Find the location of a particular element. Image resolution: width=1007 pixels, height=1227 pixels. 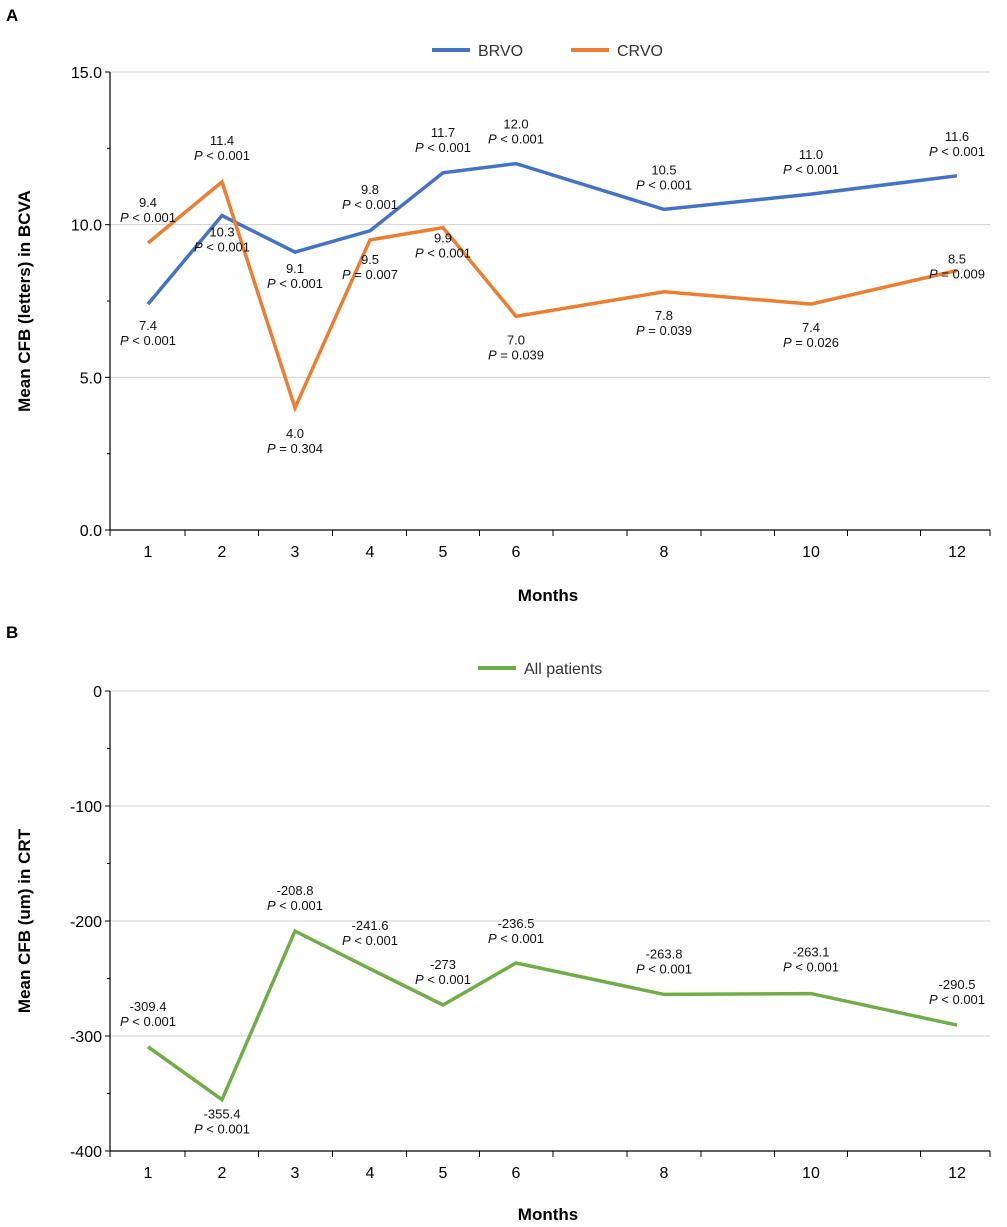

y-tick-label: 15.0 is located at coordinates (86, 73).